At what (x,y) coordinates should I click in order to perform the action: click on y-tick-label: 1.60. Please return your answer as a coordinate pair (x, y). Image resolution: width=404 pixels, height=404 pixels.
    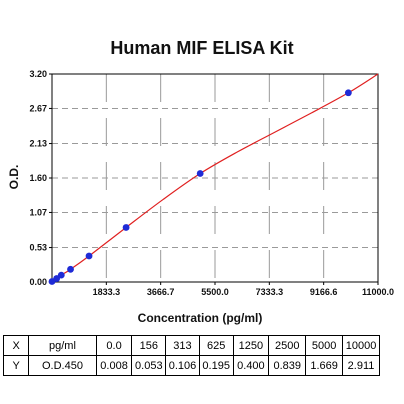
    Looking at the image, I should click on (38, 178).